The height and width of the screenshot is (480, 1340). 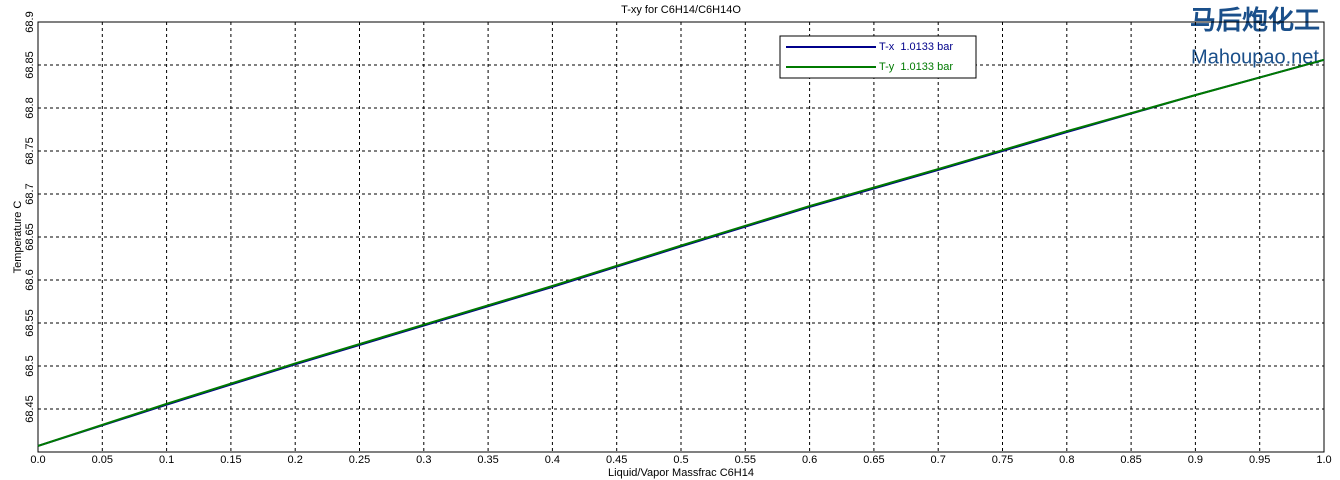 What do you see at coordinates (873, 460) in the screenshot?
I see `x-tick-label: 0.65` at bounding box center [873, 460].